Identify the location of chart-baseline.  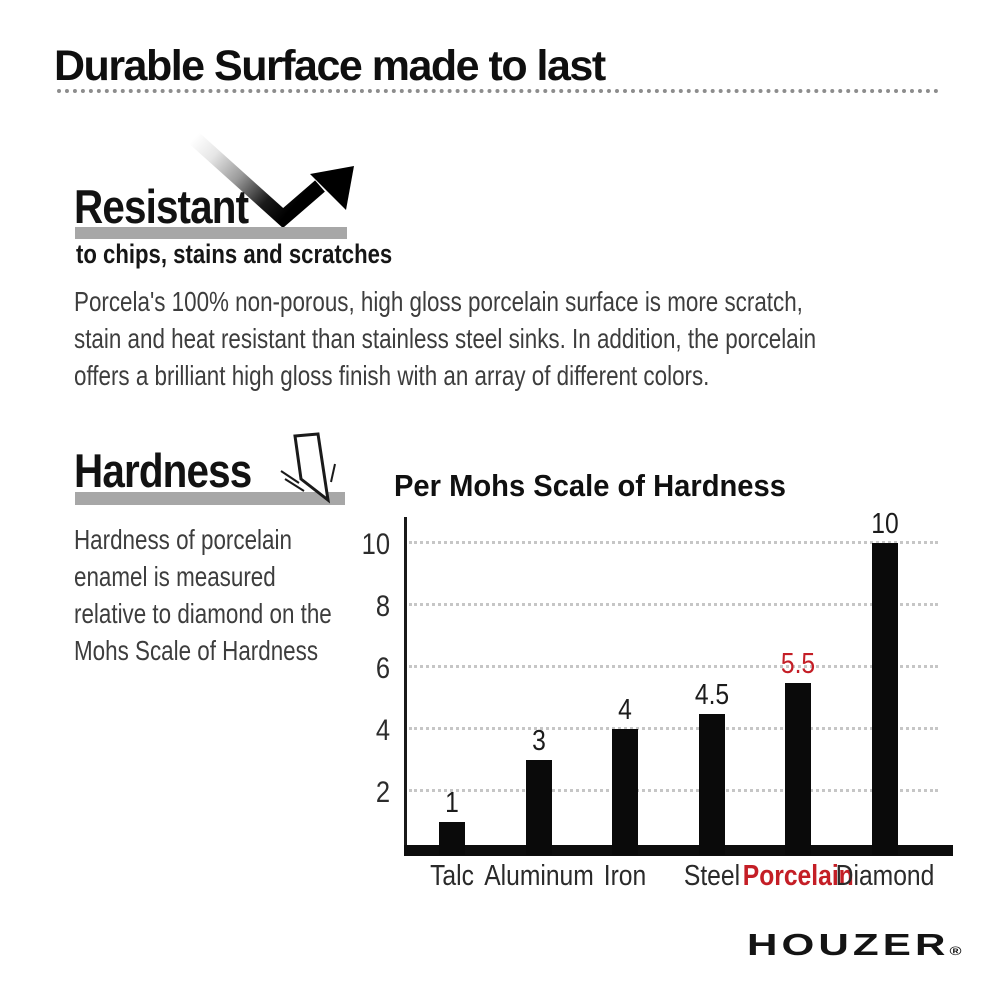
(678, 850).